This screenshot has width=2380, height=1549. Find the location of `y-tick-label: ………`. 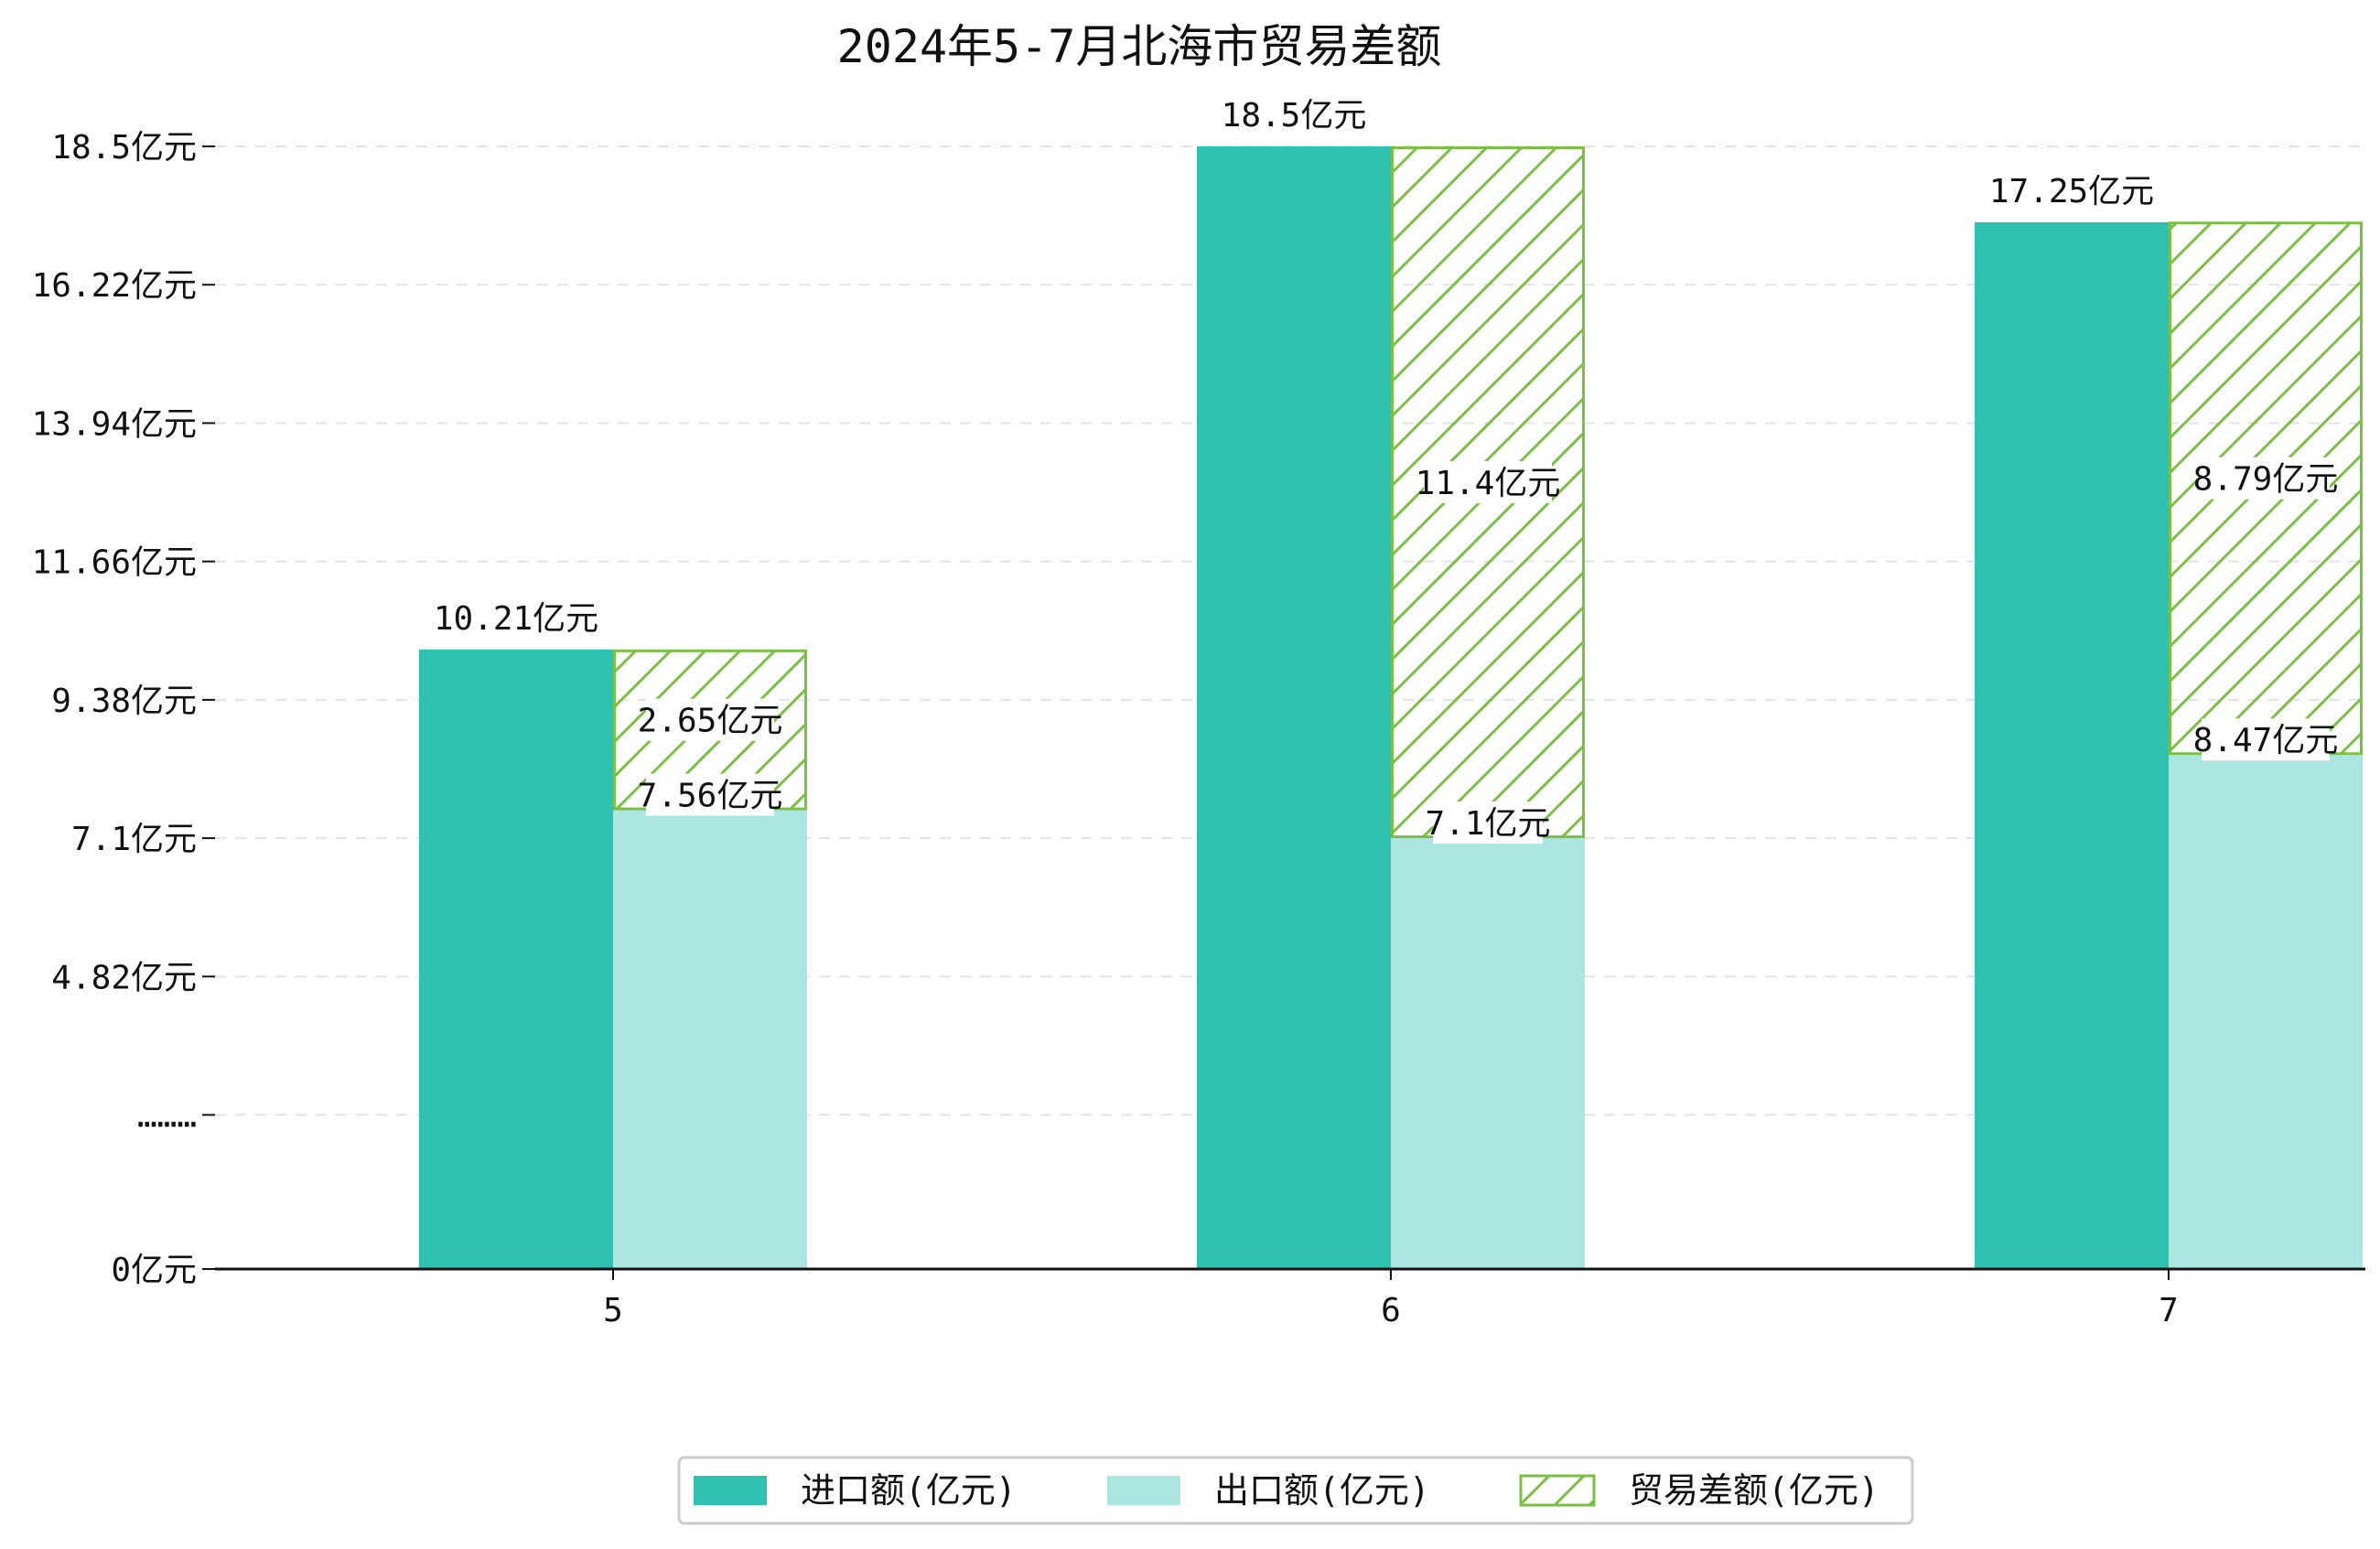

y-tick-label: ……… is located at coordinates (167, 1116).